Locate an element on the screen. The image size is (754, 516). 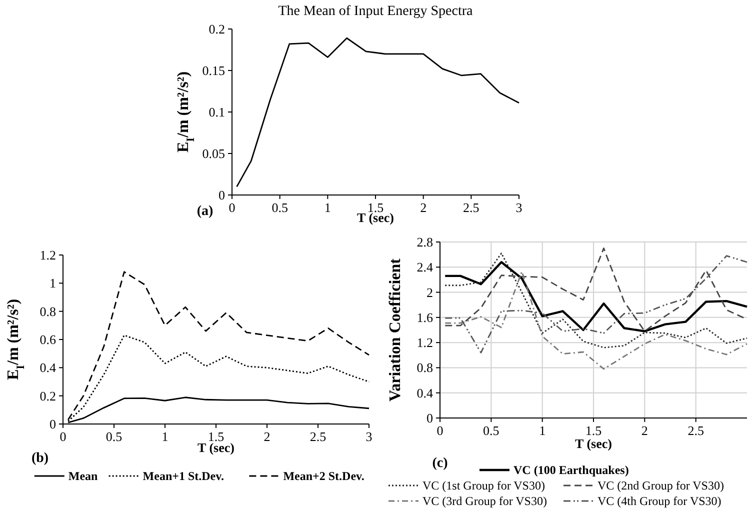
chart-title: The Mean of Input Energy Spectra is located at coordinates (376, 11).